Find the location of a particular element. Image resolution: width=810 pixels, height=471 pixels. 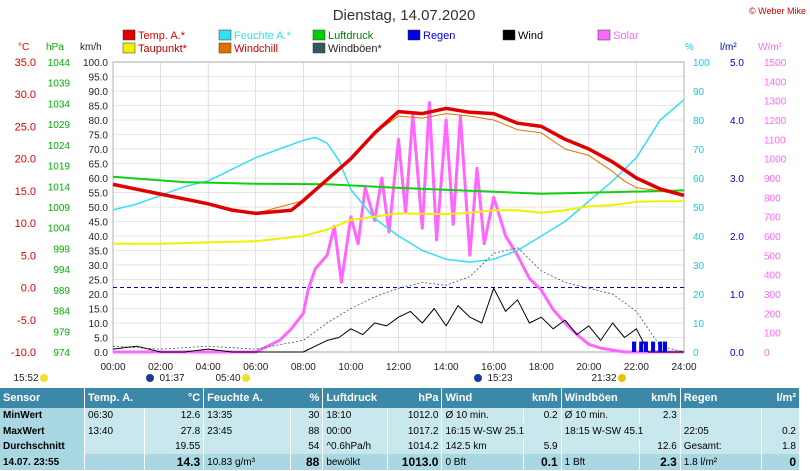

x-tick-label: 10:00 is located at coordinates (350, 367).